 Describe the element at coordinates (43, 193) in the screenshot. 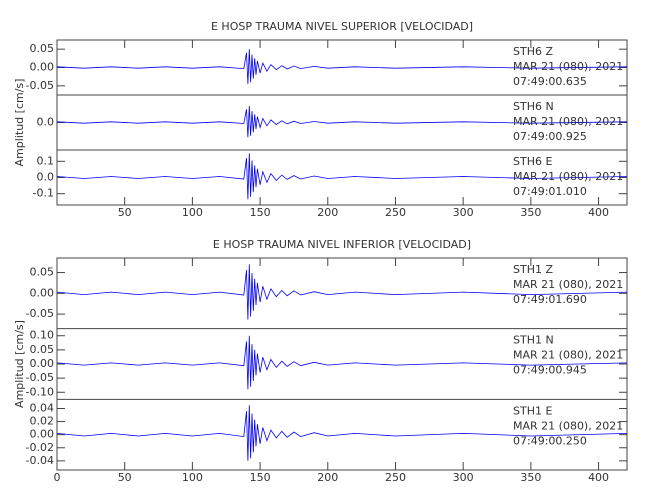

I see `y-tick-label: -0.1` at that location.